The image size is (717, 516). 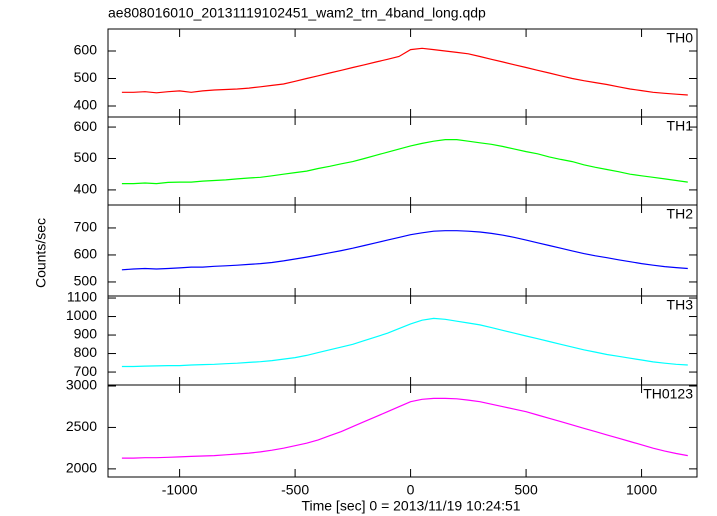 What do you see at coordinates (81, 385) in the screenshot?
I see `y-tick-label: 3000` at bounding box center [81, 385].